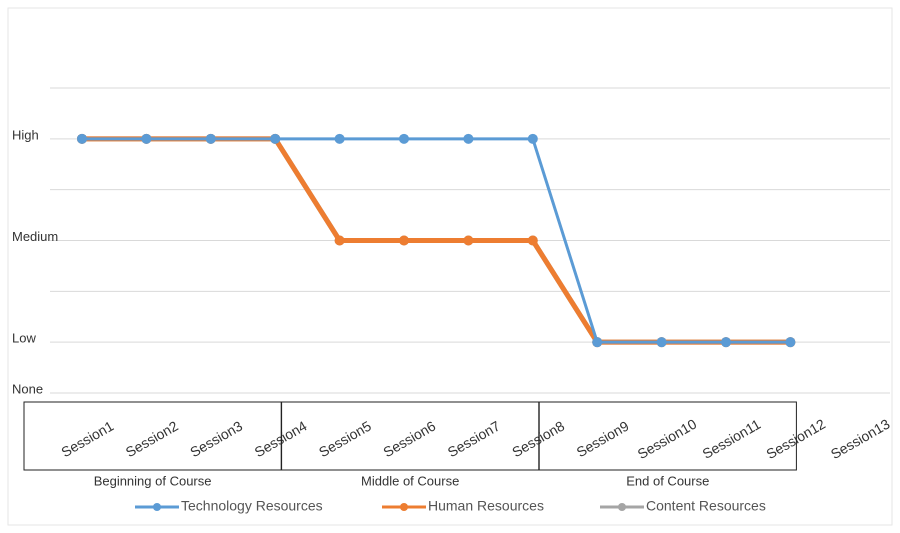 This screenshot has width=900, height=533. I want to click on y-tick-label: Low, so click(24, 338).